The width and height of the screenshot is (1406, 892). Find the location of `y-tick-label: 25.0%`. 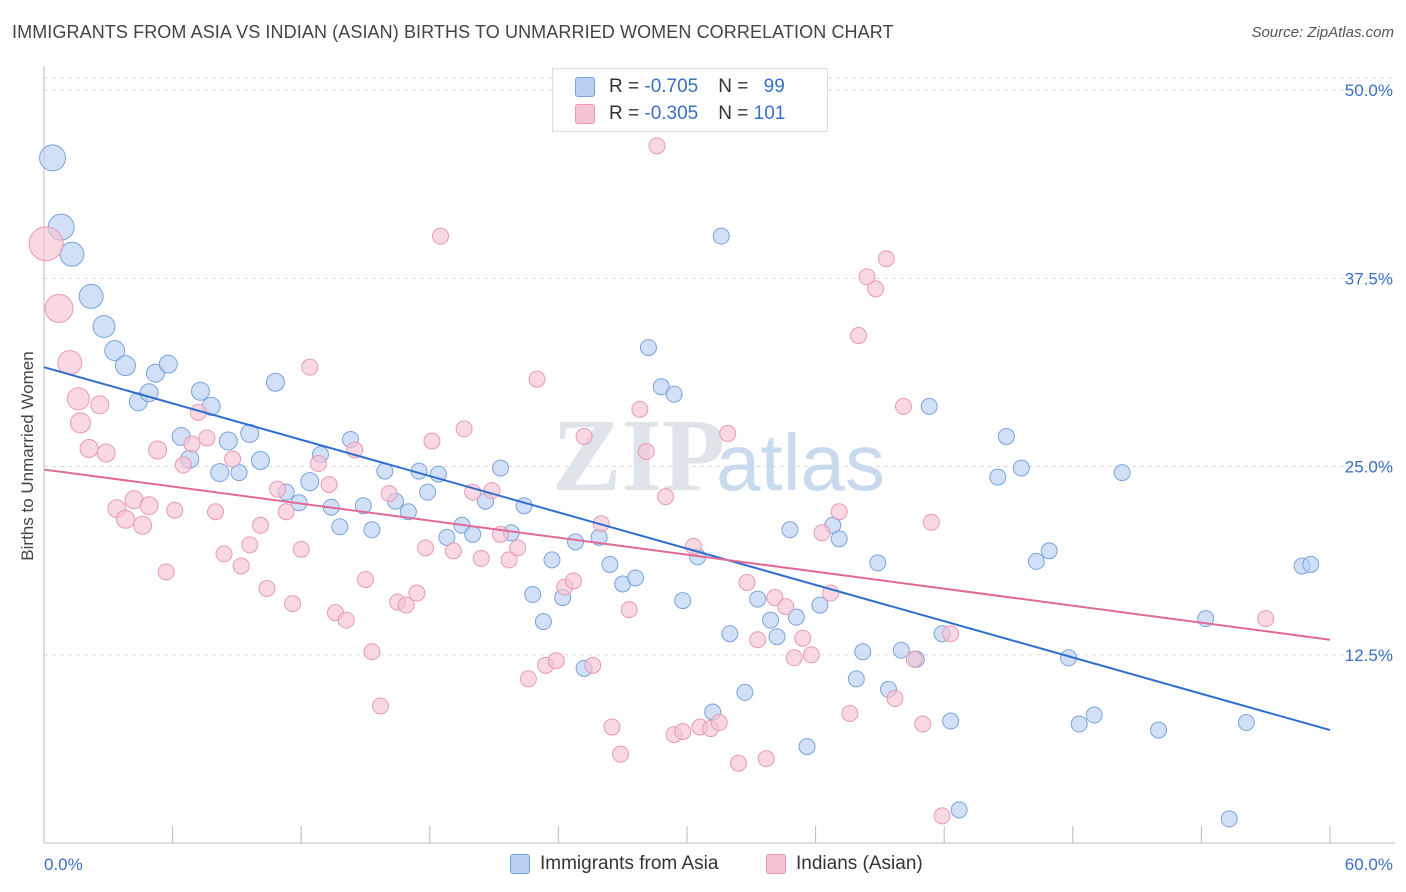

y-tick-label: 25.0% is located at coordinates (1369, 467).